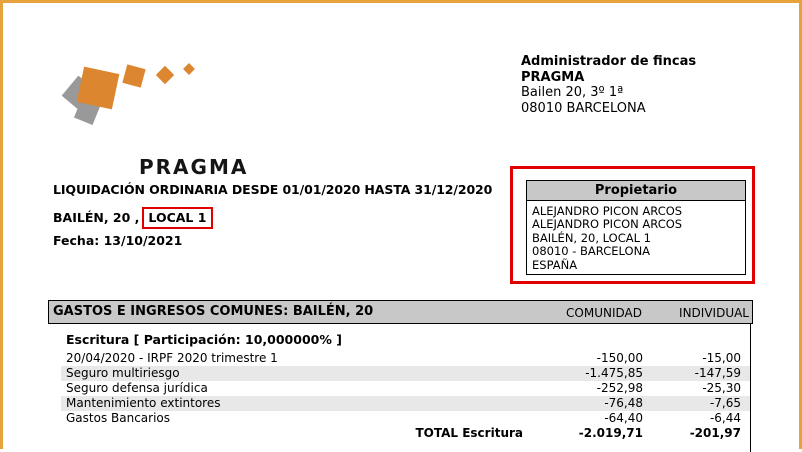  Describe the element at coordinates (405, 433) in the screenshot. I see `table-total-row: TOTAL Escritura -2.019,71 -201,97` at that location.